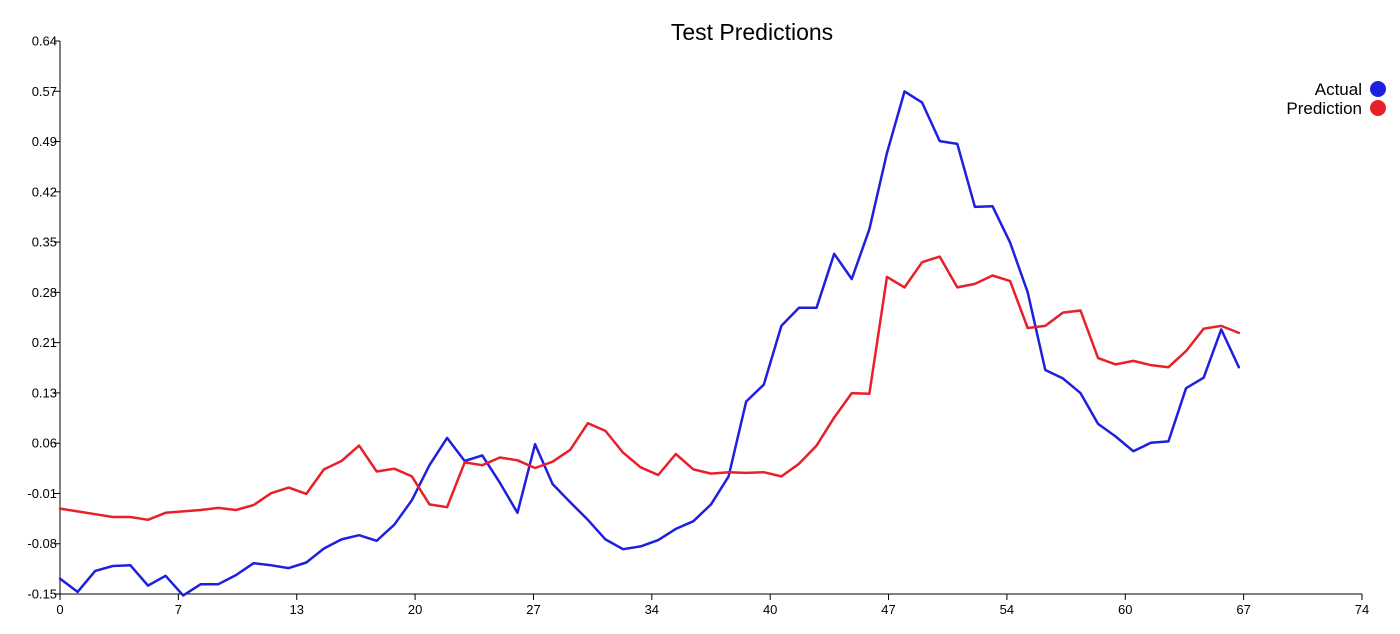 Image resolution: width=1400 pixels, height=634 pixels. I want to click on y-tick-label: -0.01, so click(42, 493).